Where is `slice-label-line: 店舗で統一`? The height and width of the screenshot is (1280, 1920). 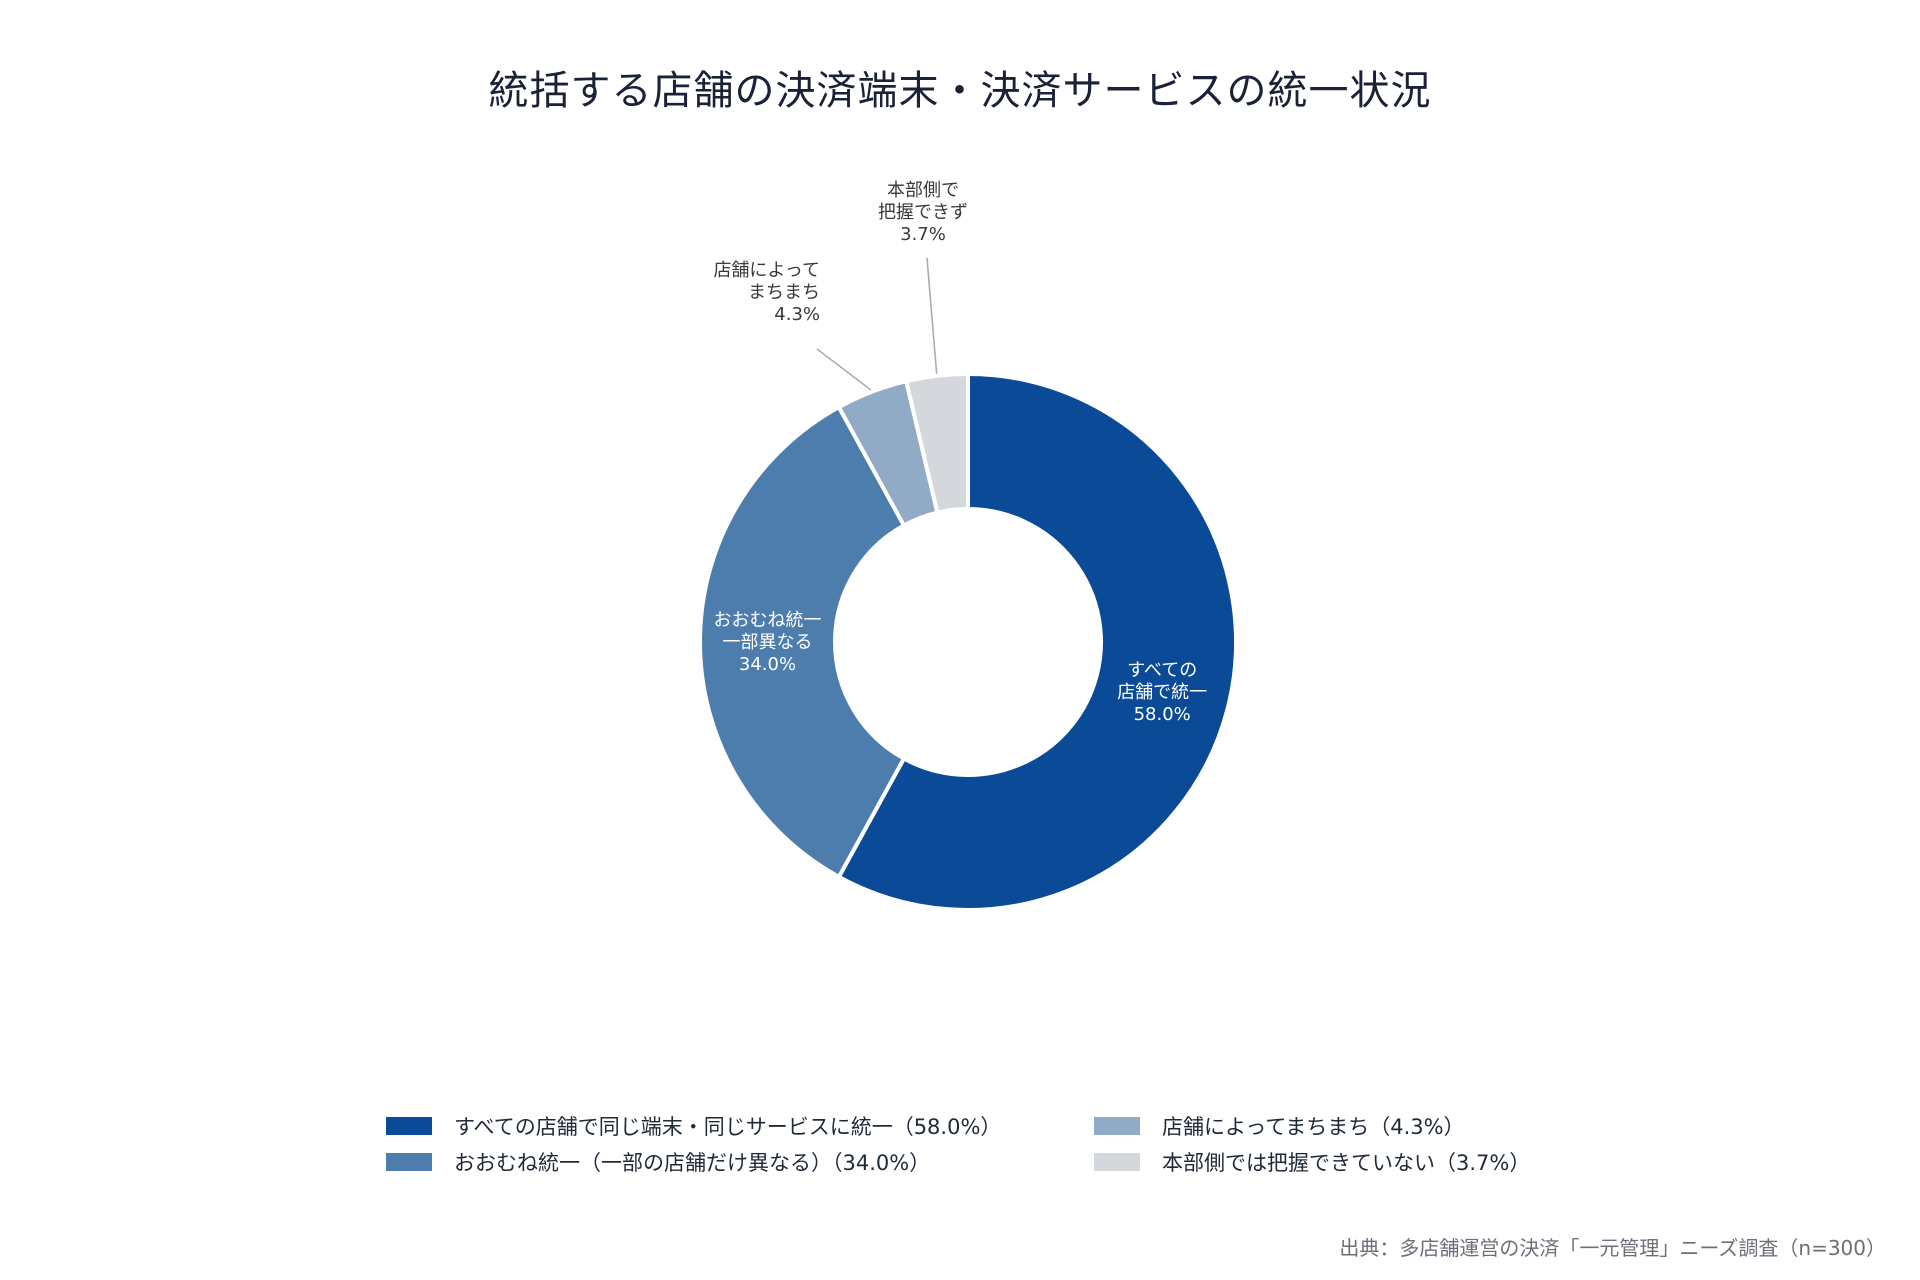
slice-label-line: 店舗で統一 is located at coordinates (1162, 692).